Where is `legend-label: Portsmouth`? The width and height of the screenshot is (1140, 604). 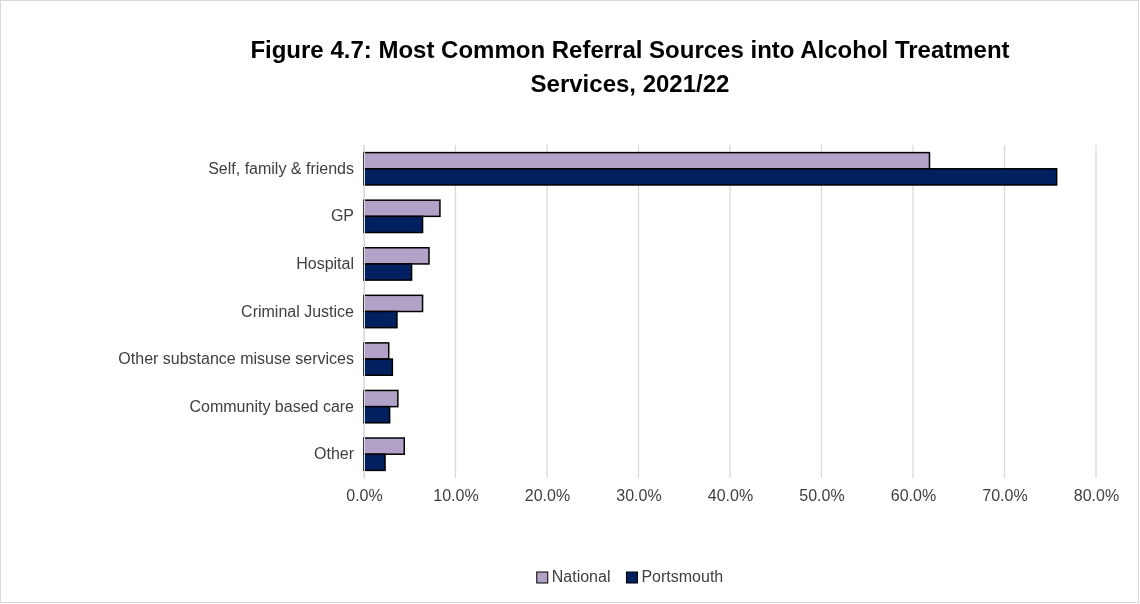 legend-label: Portsmouth is located at coordinates (682, 576).